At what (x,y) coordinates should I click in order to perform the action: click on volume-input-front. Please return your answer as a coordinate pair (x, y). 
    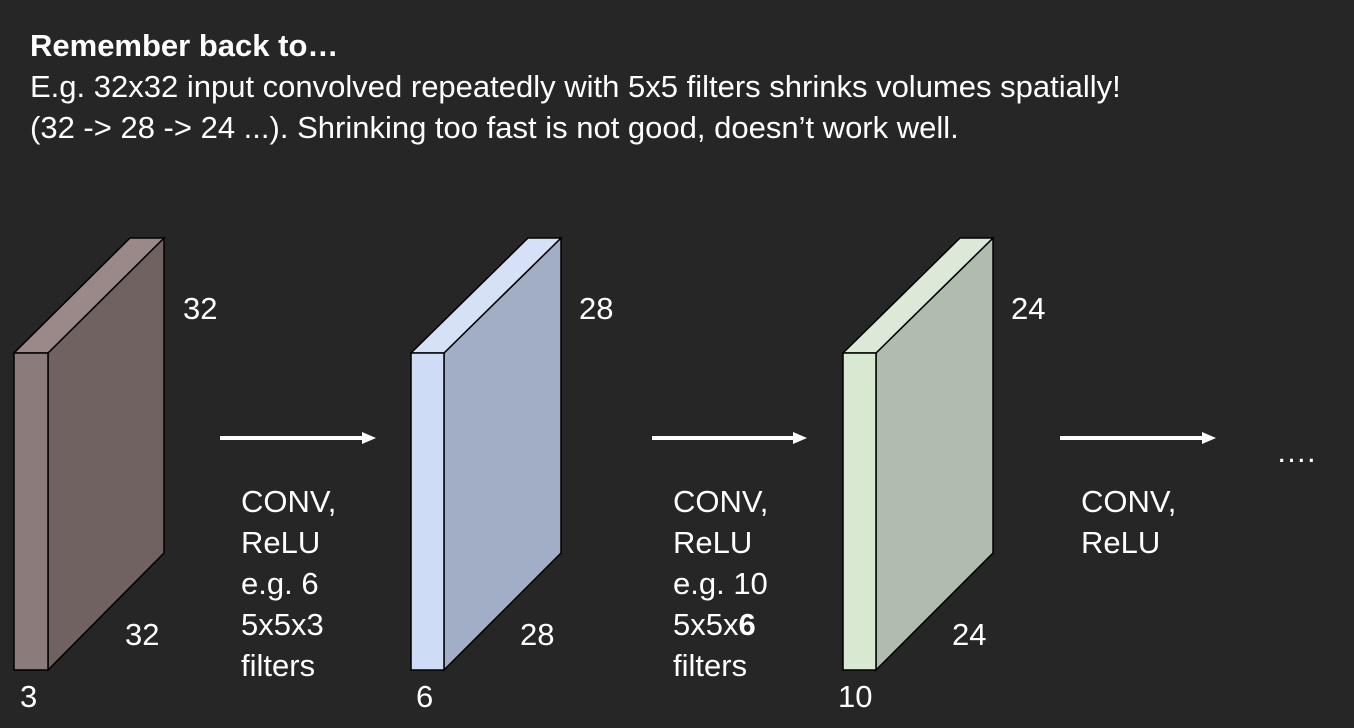
    Looking at the image, I should click on (31, 511).